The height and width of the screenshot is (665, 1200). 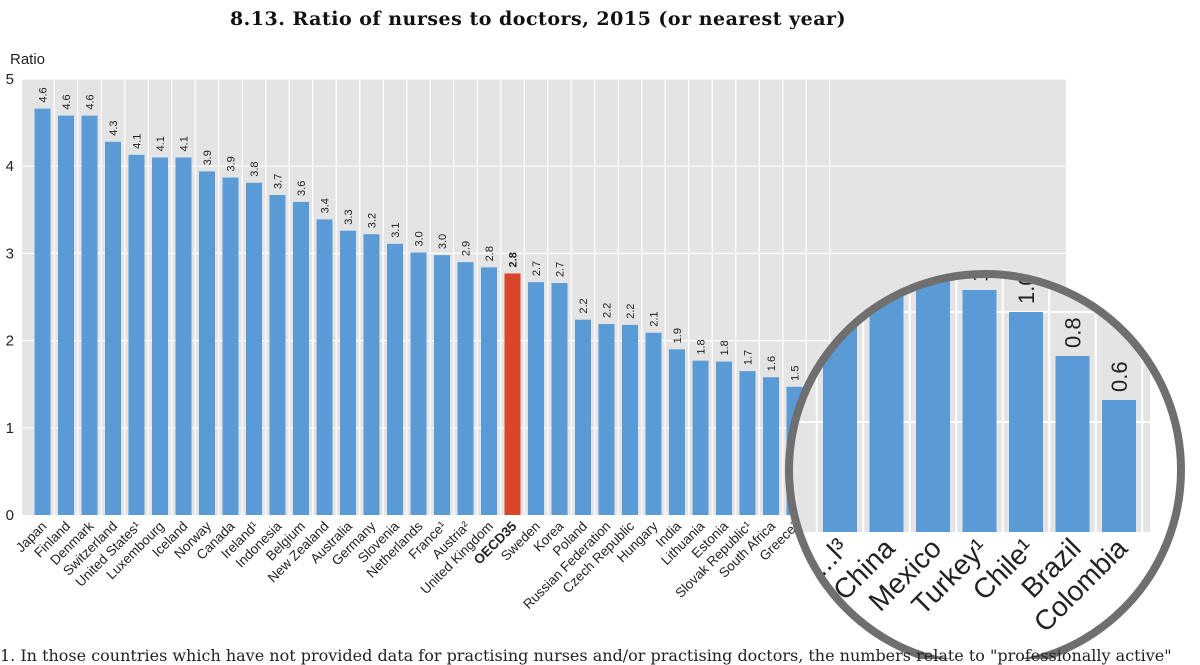 What do you see at coordinates (772, 363) in the screenshot?
I see `value-label: 1.6` at bounding box center [772, 363].